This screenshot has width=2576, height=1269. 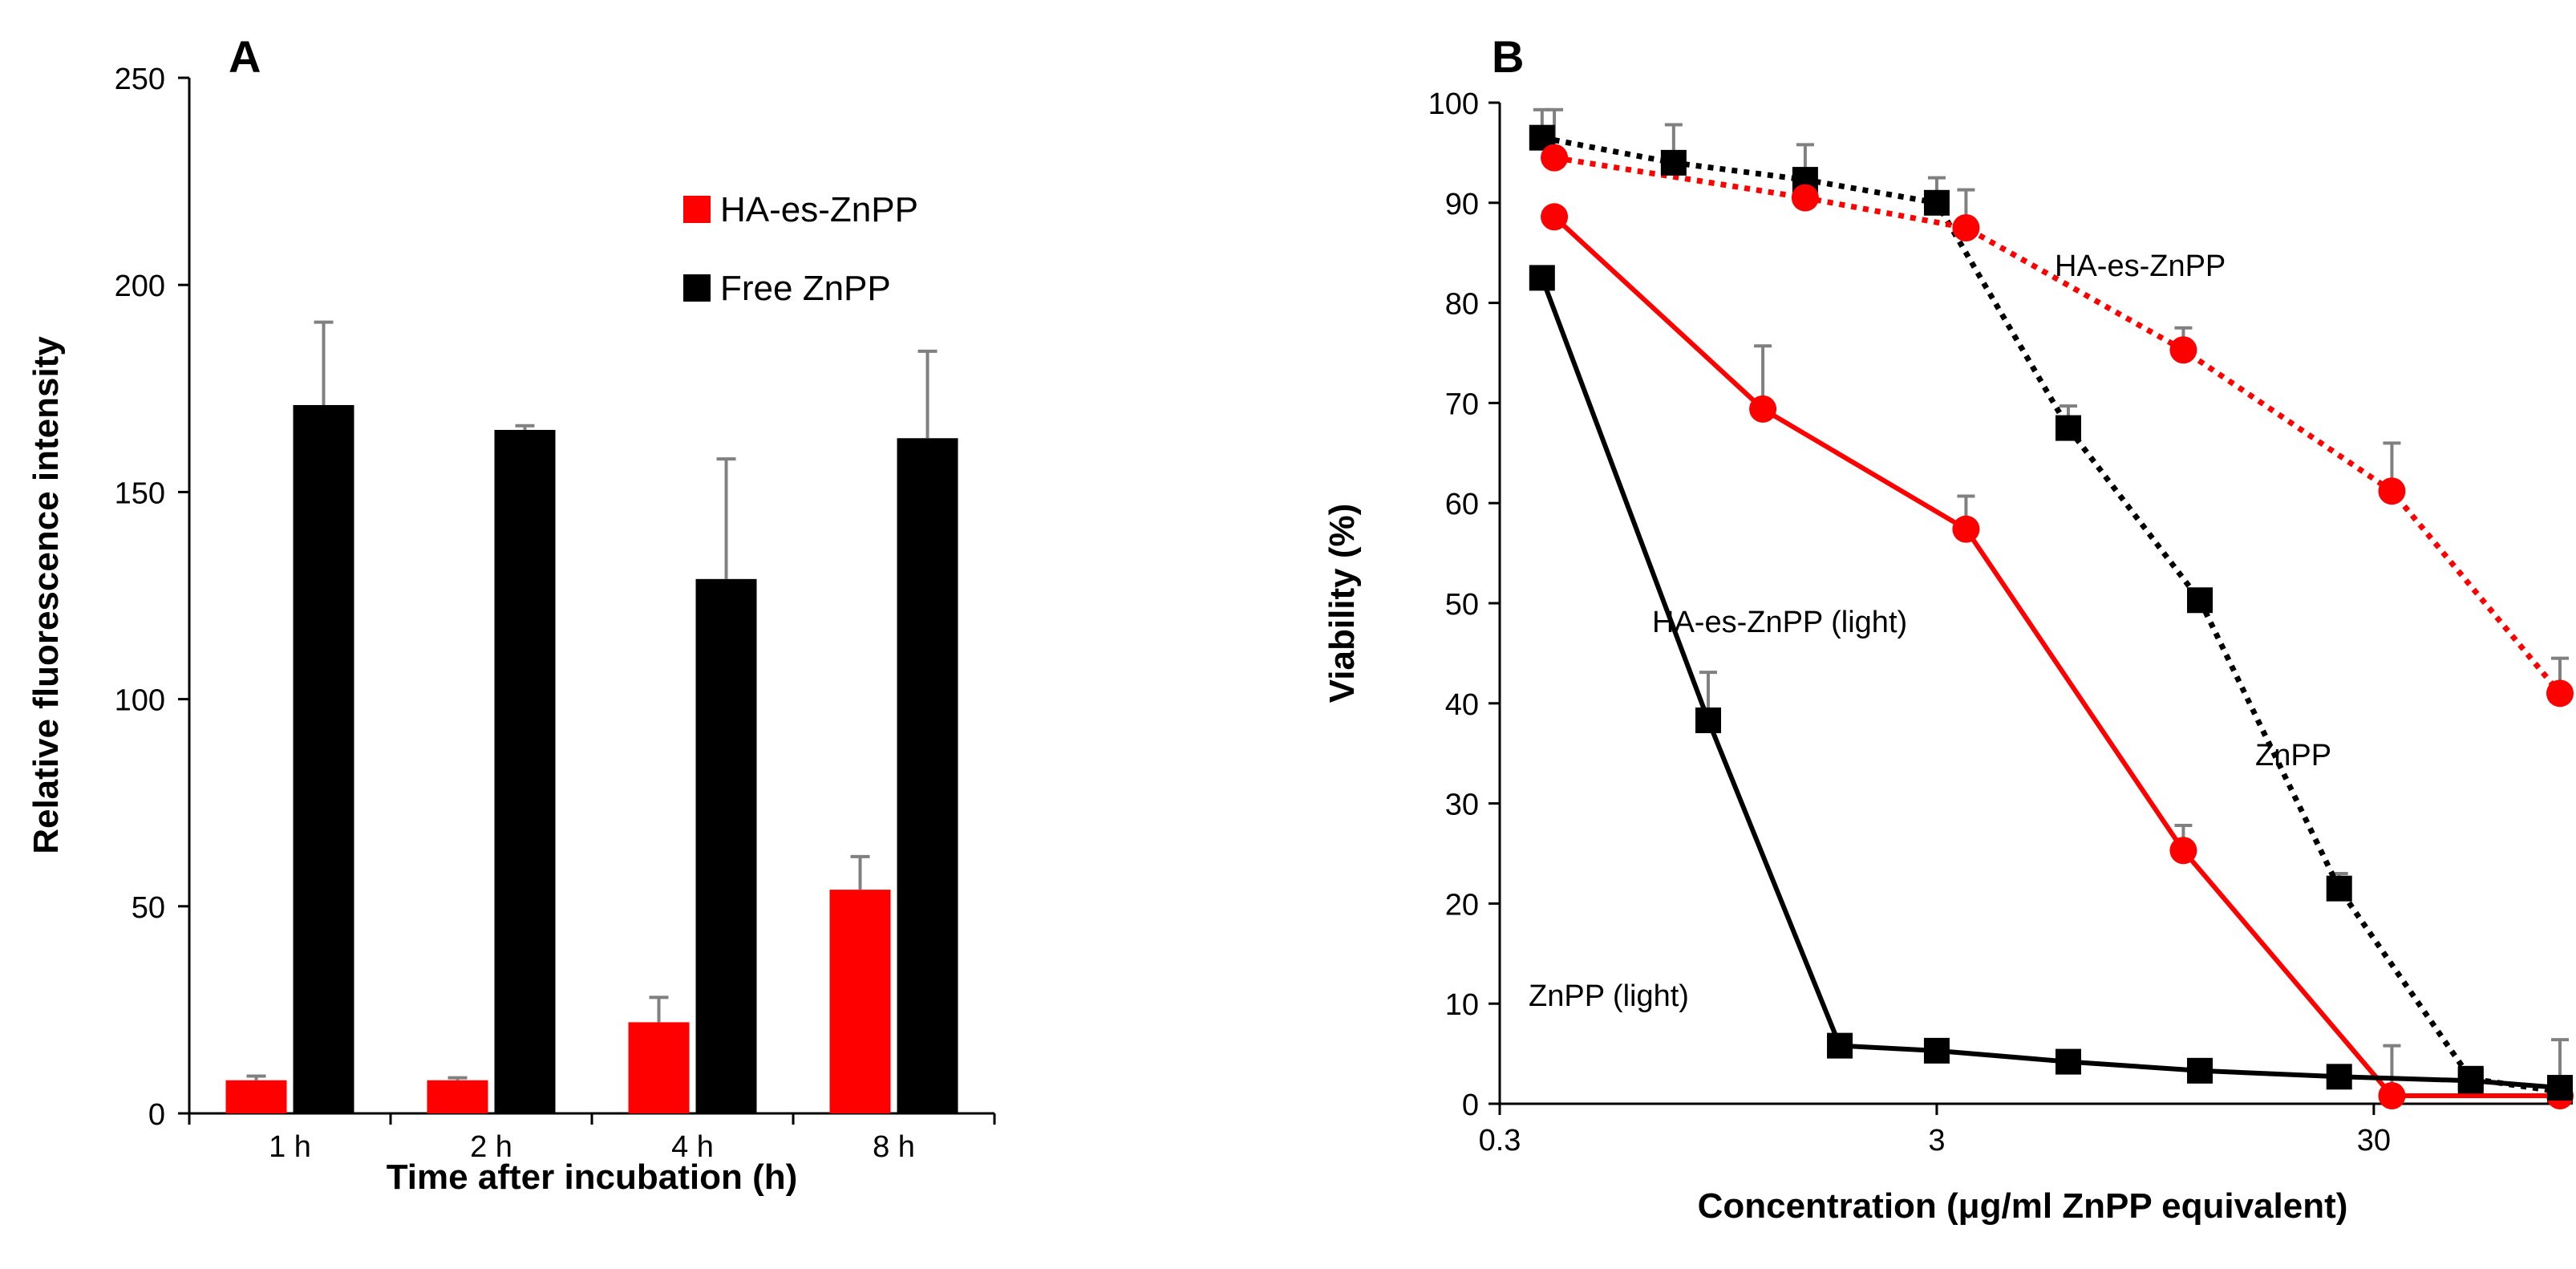 I want to click on bar-free-znpp-8-h, so click(x=927, y=775).